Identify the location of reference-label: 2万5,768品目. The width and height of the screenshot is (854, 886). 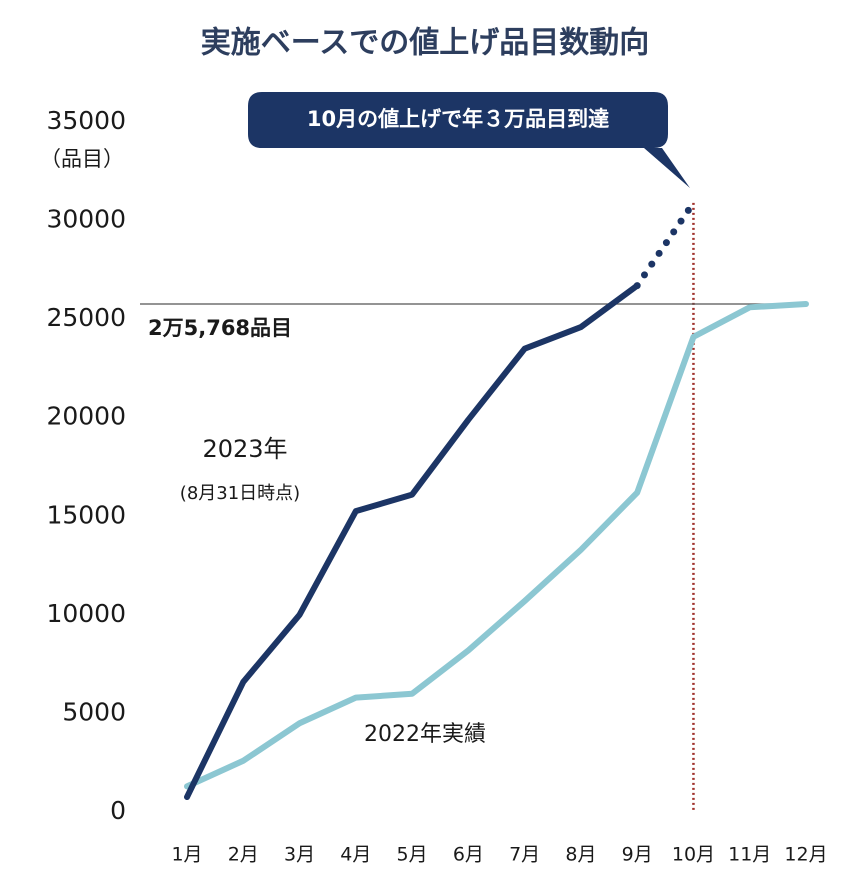
(220, 328).